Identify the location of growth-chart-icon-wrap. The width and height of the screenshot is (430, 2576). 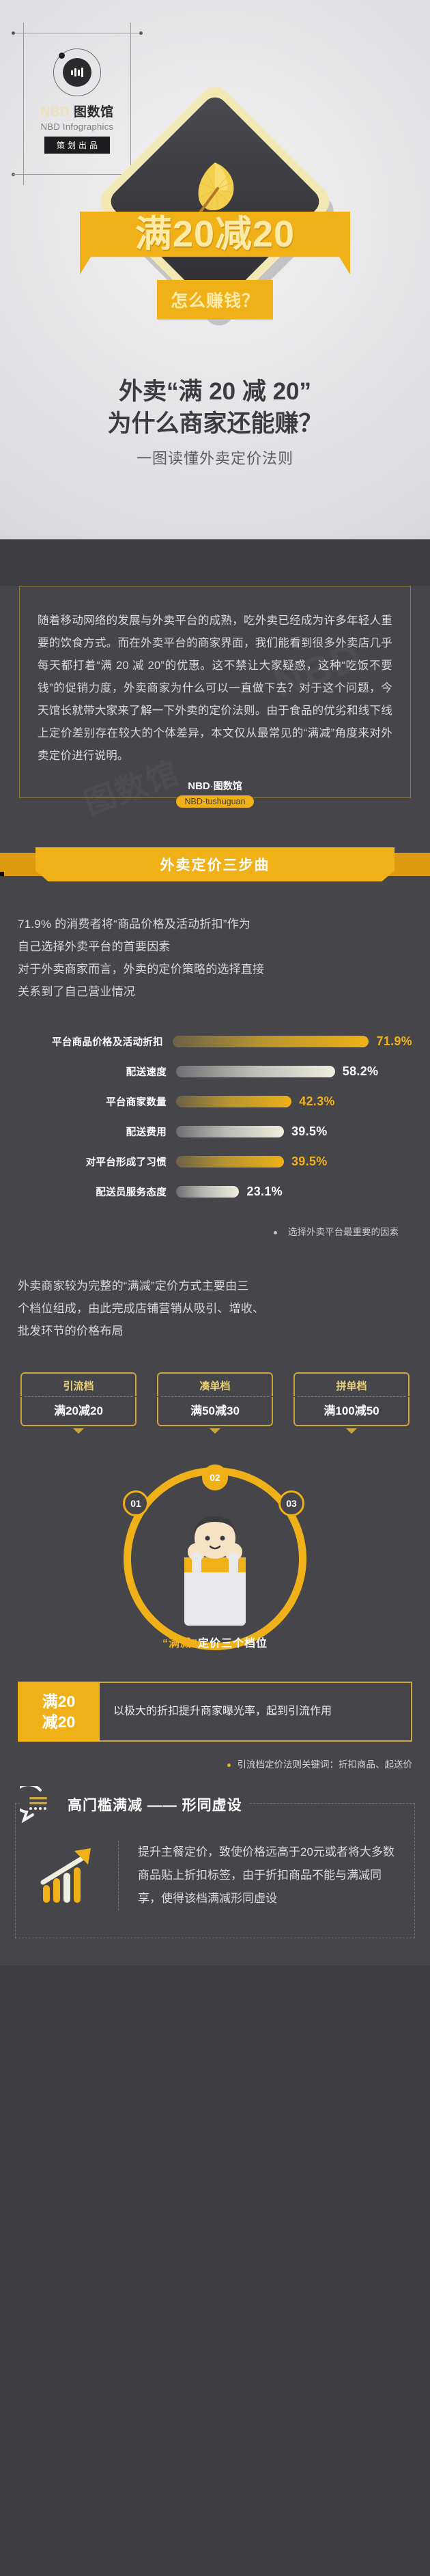
(70, 1875).